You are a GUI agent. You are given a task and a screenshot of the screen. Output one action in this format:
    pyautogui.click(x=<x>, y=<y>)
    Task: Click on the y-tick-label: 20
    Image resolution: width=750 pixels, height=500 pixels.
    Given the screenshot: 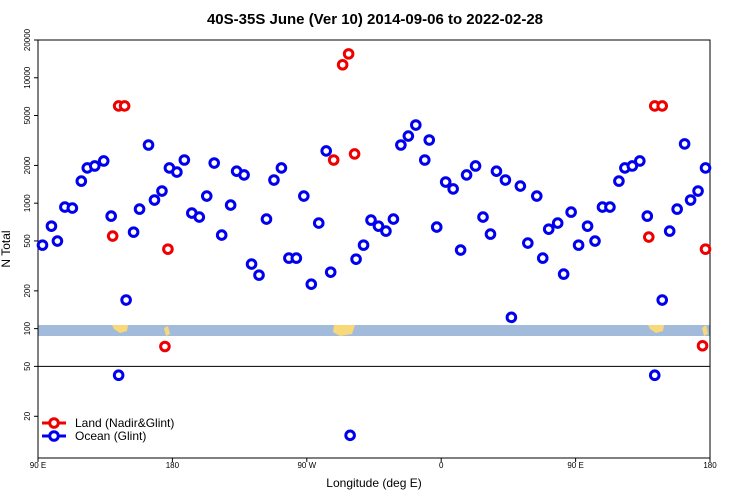 What is the action you would take?
    pyautogui.click(x=27, y=415)
    